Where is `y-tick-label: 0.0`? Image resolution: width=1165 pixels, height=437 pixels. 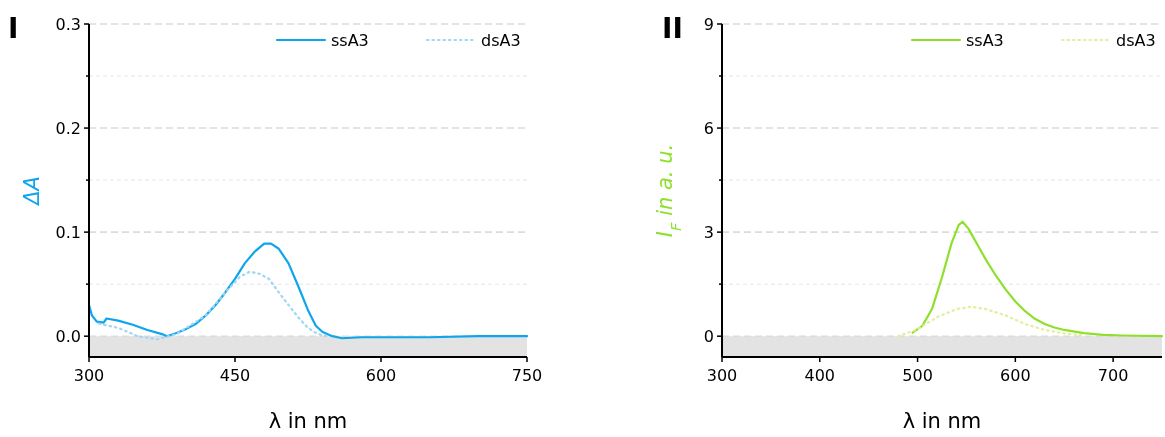 y-tick-label: 0.0 is located at coordinates (68, 336).